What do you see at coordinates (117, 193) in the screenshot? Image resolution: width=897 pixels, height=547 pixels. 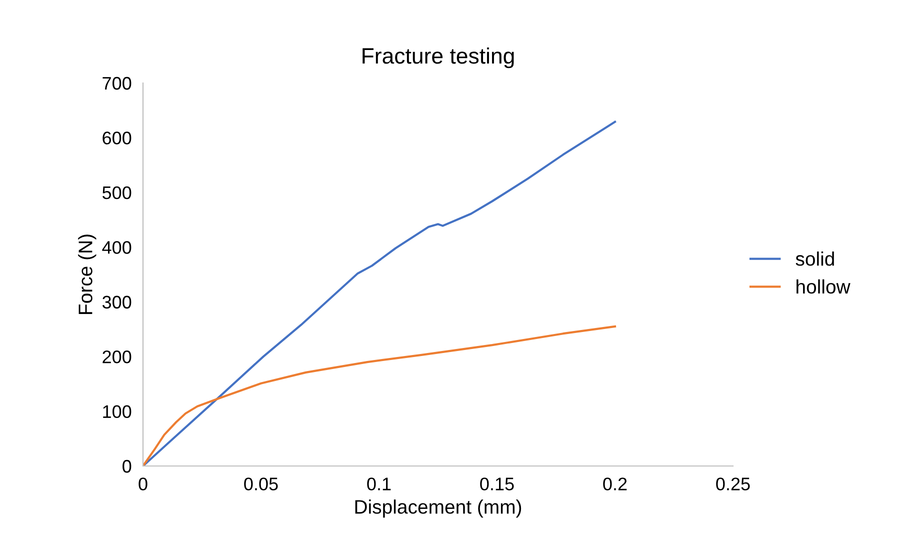 I see `y-tick-label: 500` at bounding box center [117, 193].